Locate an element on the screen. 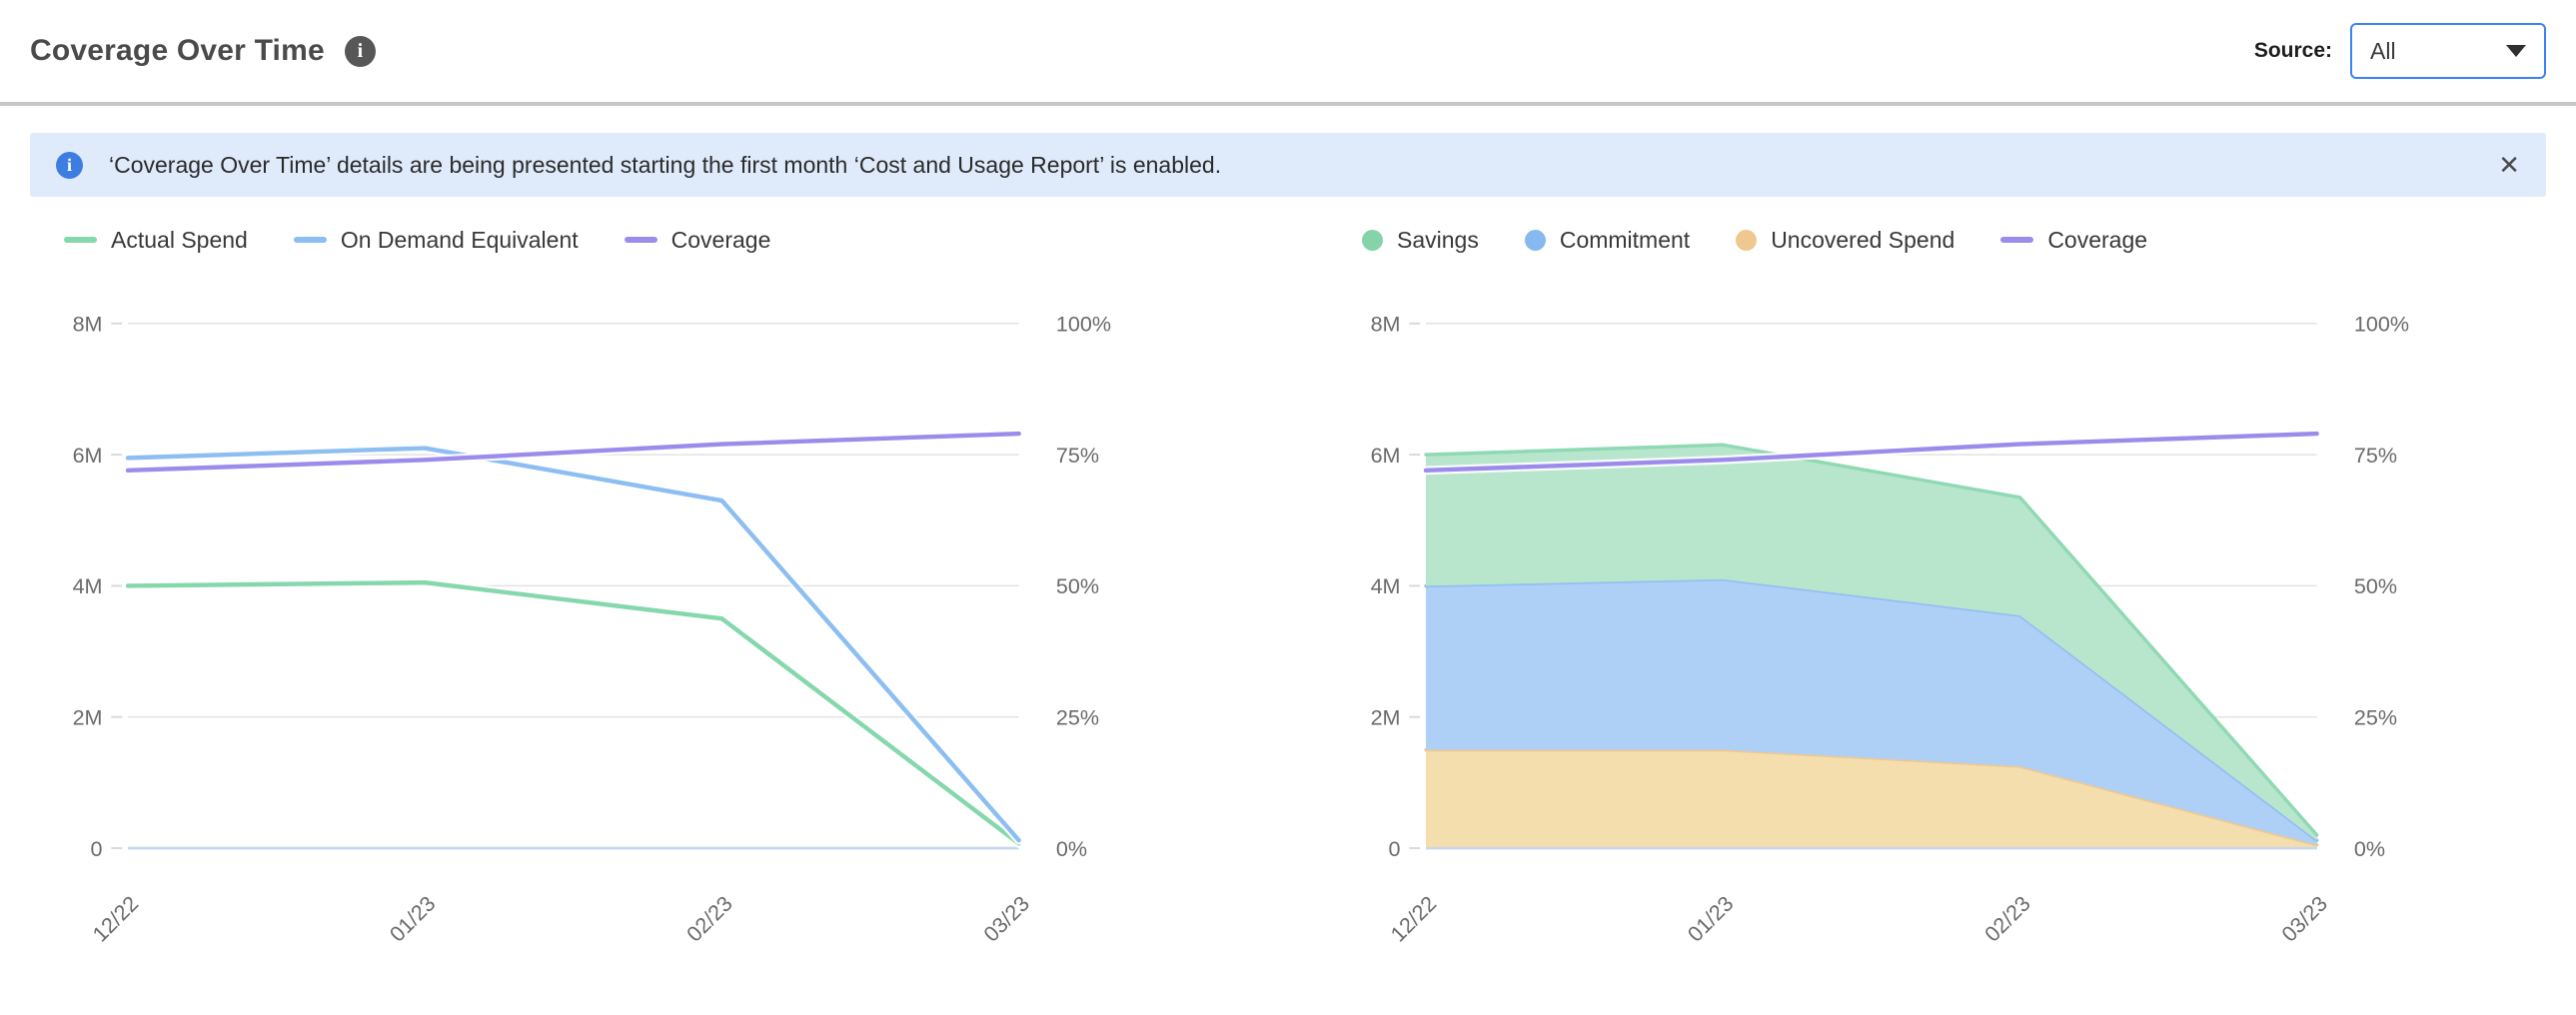 Image resolution: width=2576 pixels, height=1015 pixels. legend-item-commitment: Commitment is located at coordinates (1607, 240).